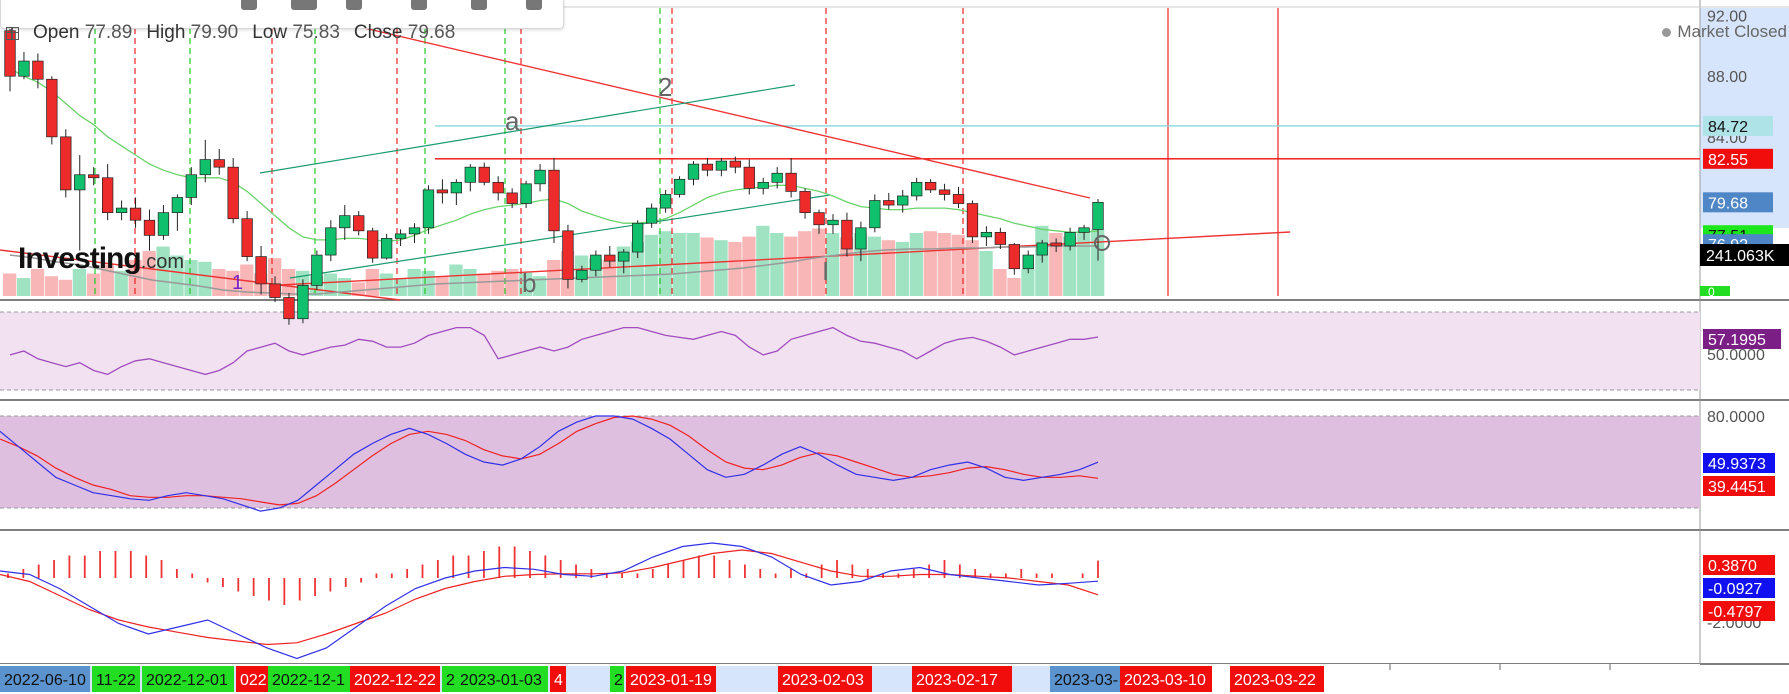 The height and width of the screenshot is (694, 1789). What do you see at coordinates (419, 5) in the screenshot?
I see `lock-icon` at bounding box center [419, 5].